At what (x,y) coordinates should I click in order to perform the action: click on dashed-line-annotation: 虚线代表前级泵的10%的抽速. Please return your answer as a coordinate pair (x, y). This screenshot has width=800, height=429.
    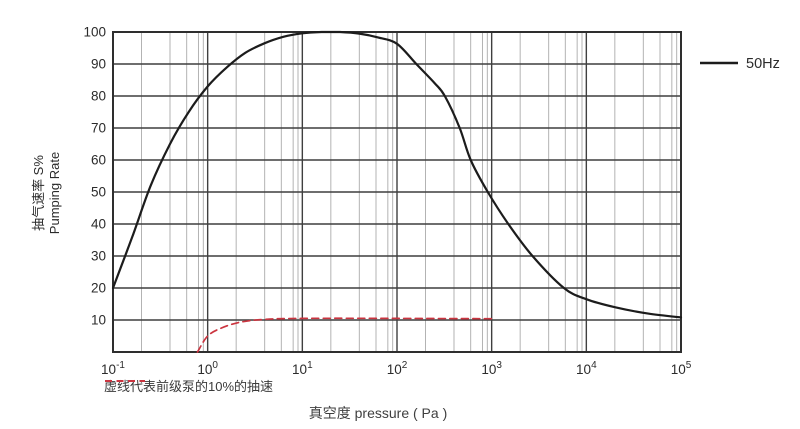
    Looking at the image, I should click on (189, 385).